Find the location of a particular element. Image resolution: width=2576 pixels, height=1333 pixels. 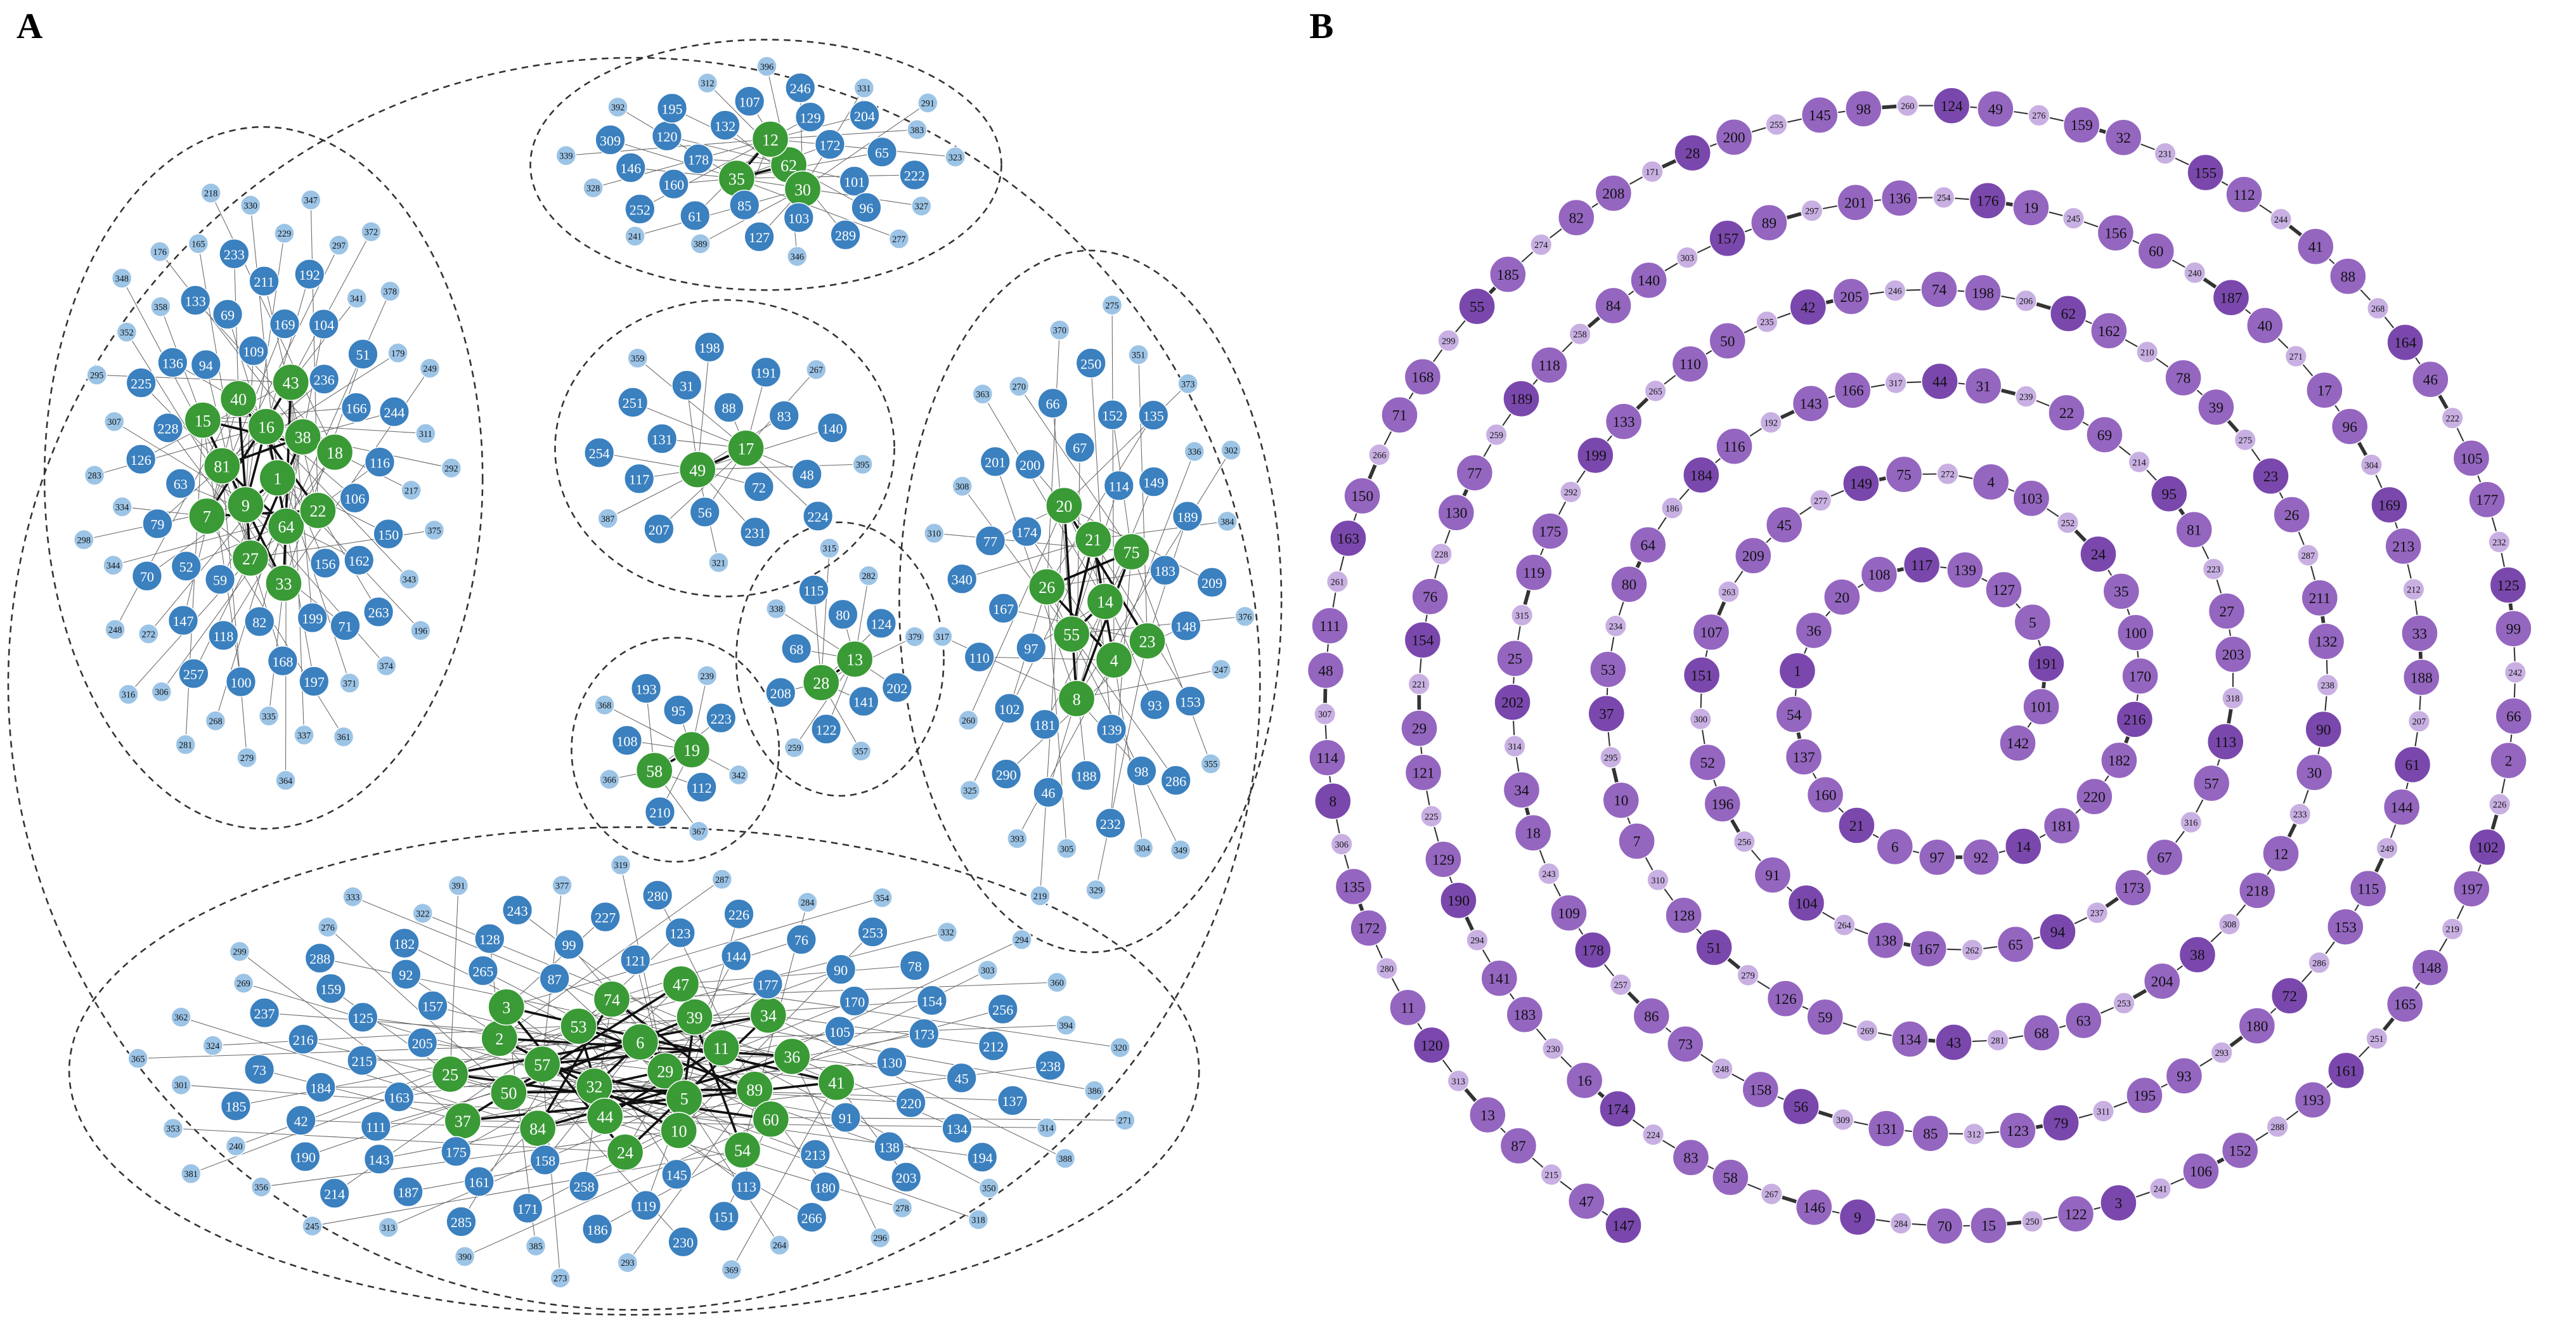

node-label: 95 is located at coordinates (2169, 494).